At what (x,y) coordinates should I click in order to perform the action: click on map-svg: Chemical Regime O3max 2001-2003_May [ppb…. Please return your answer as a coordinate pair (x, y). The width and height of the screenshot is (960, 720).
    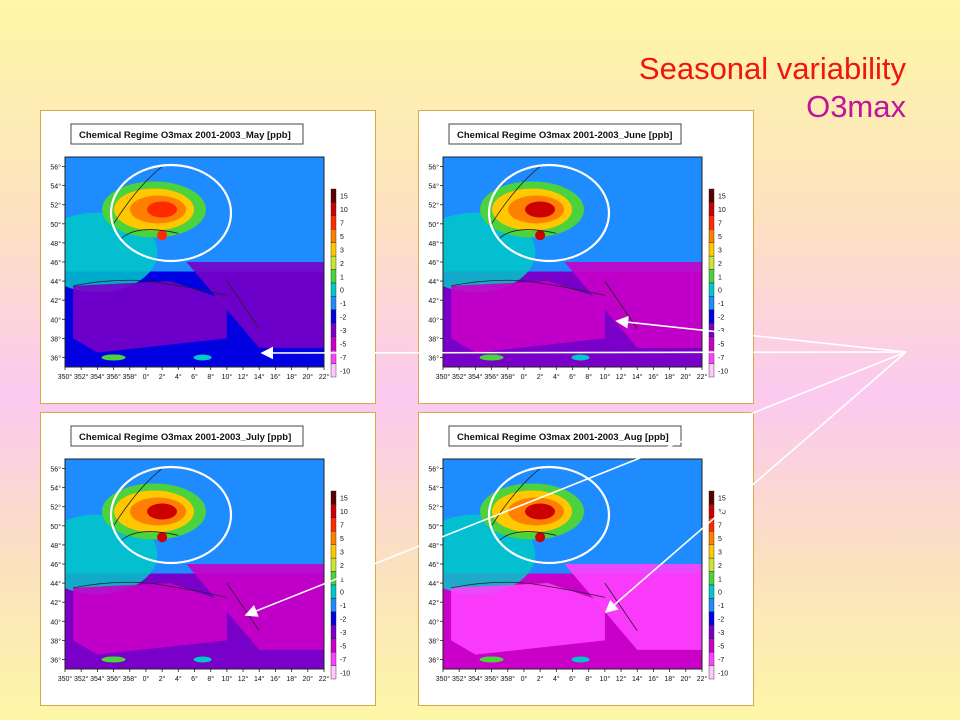
    Looking at the image, I should click on (200, 252).